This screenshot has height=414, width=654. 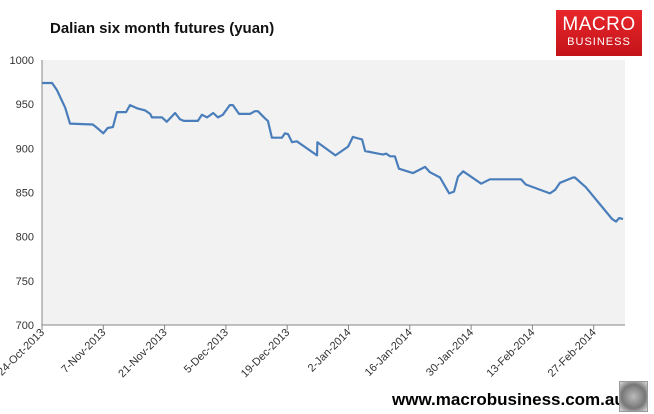 What do you see at coordinates (25, 238) in the screenshot?
I see `y-tick-label: 800` at bounding box center [25, 238].